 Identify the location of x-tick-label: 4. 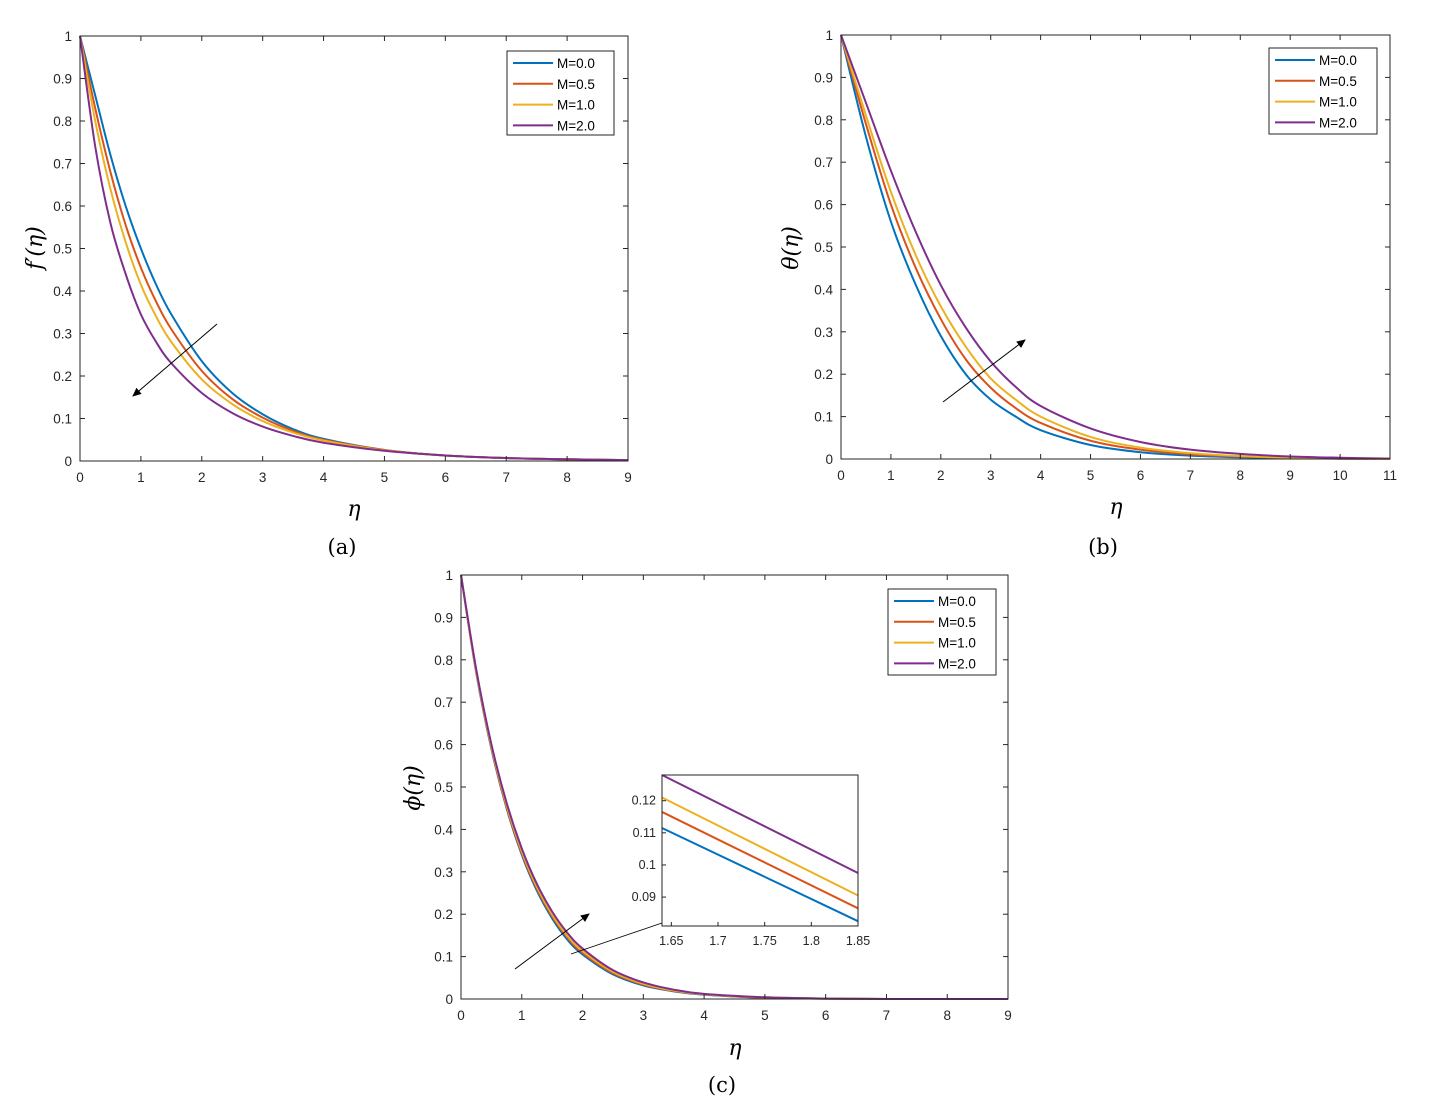
(324, 477).